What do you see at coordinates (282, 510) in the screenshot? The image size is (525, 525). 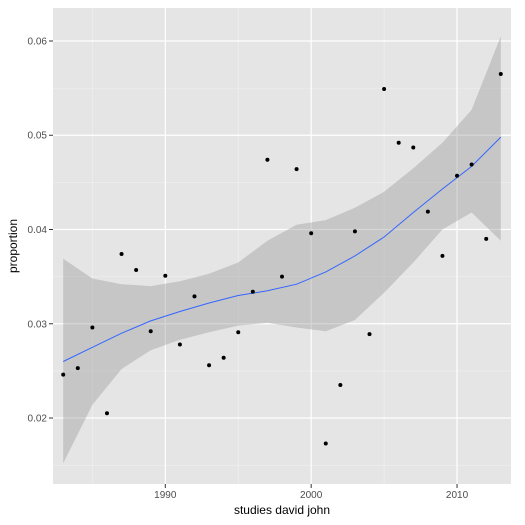 I see `x-axis-title: studies david john` at bounding box center [282, 510].